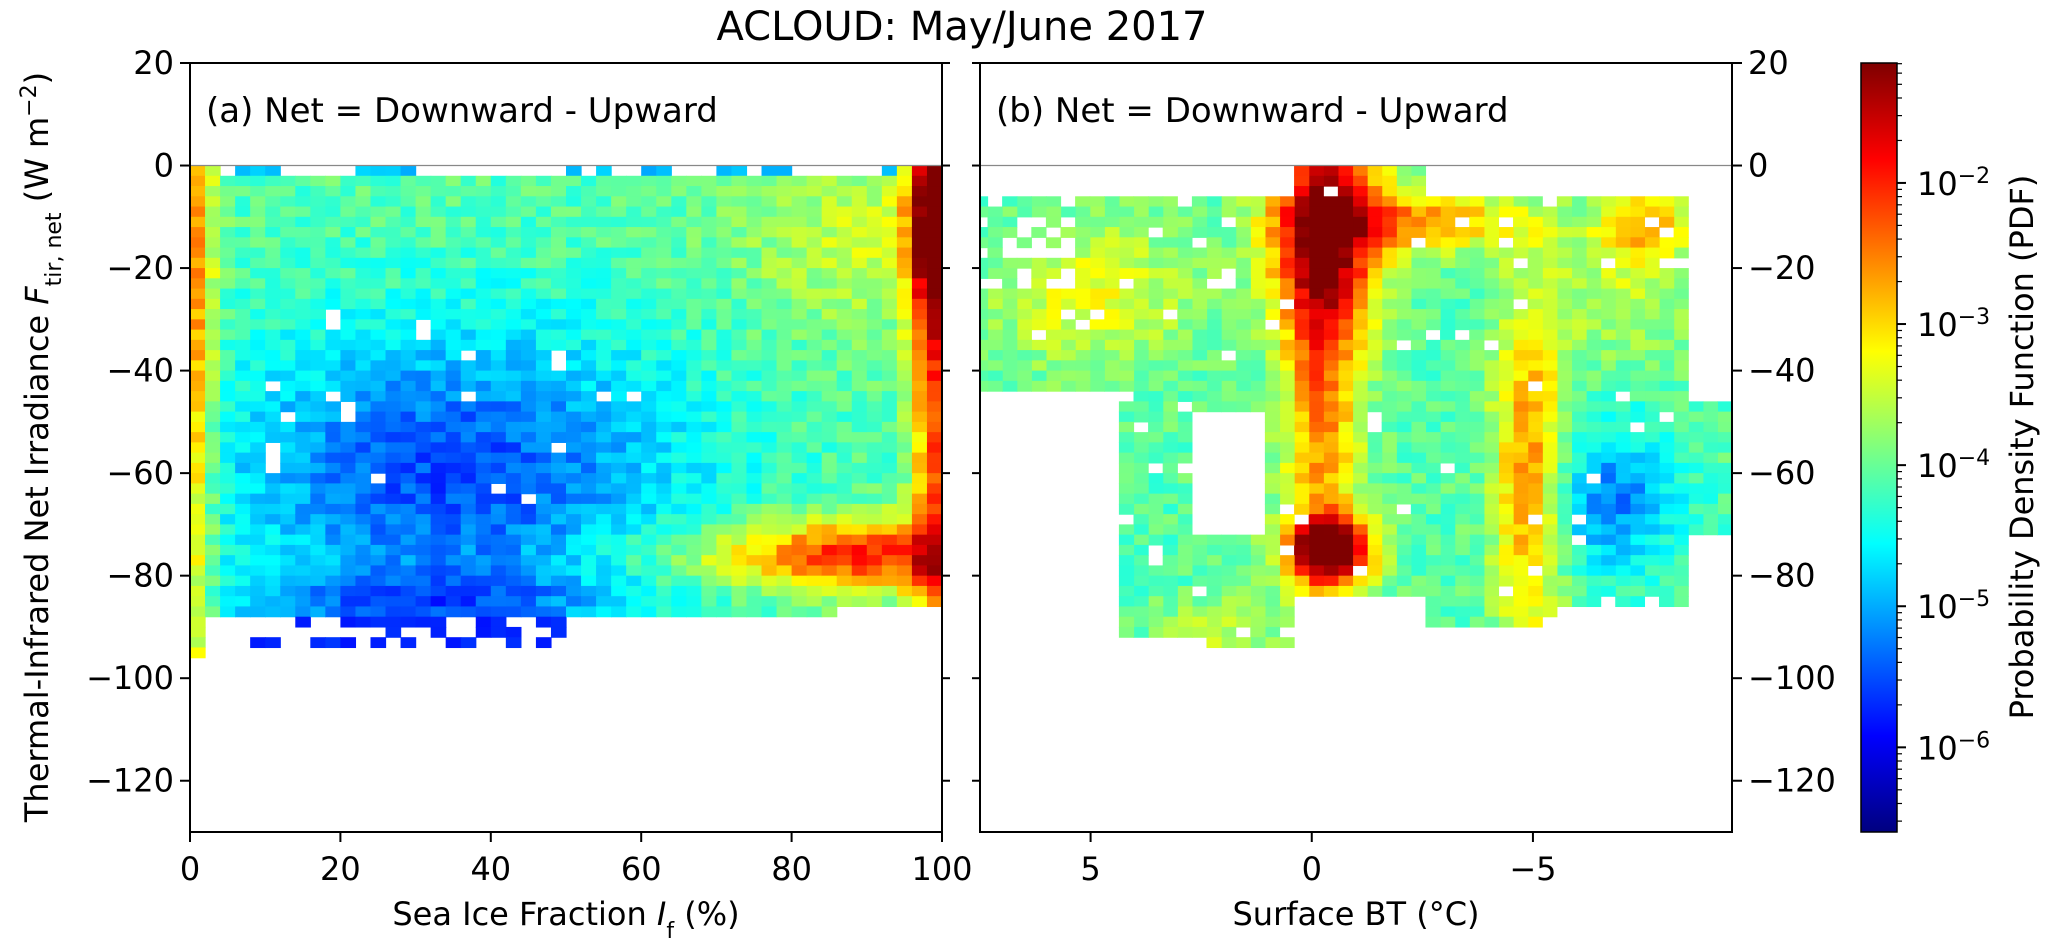 The image size is (2067, 942). What do you see at coordinates (1782, 371) in the screenshot?
I see `y-tick-label: −40` at bounding box center [1782, 371].